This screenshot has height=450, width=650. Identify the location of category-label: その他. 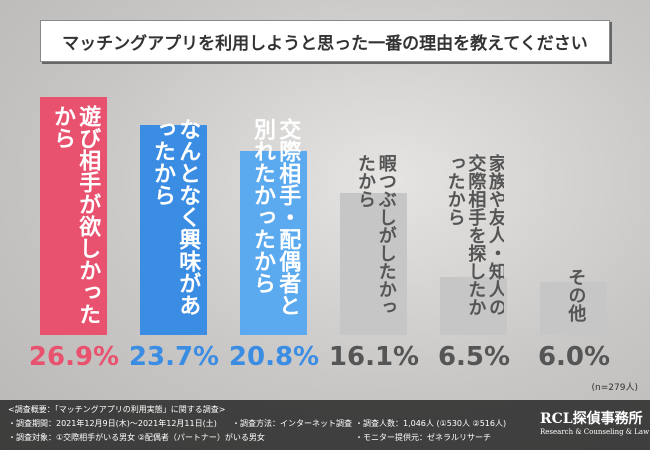
(576, 295).